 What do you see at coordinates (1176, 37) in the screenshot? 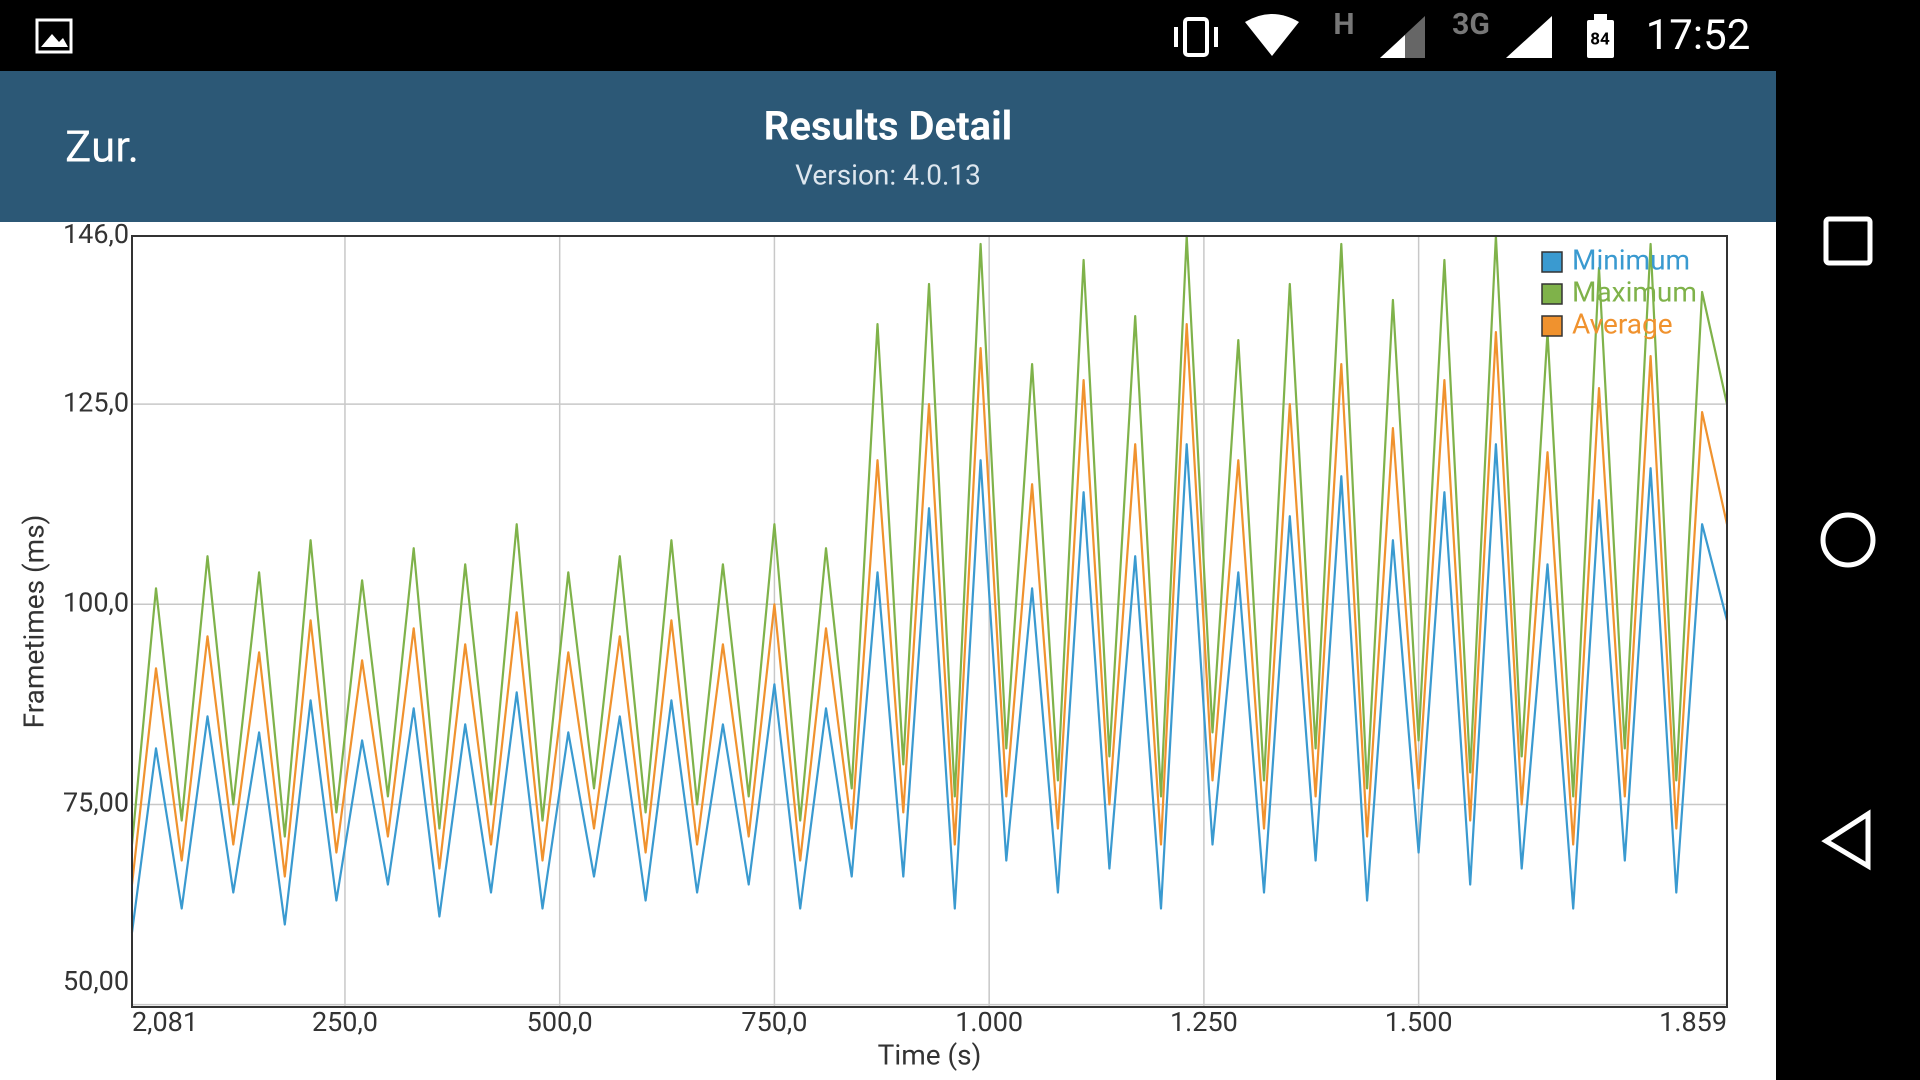
I see `vibrate-left` at bounding box center [1176, 37].